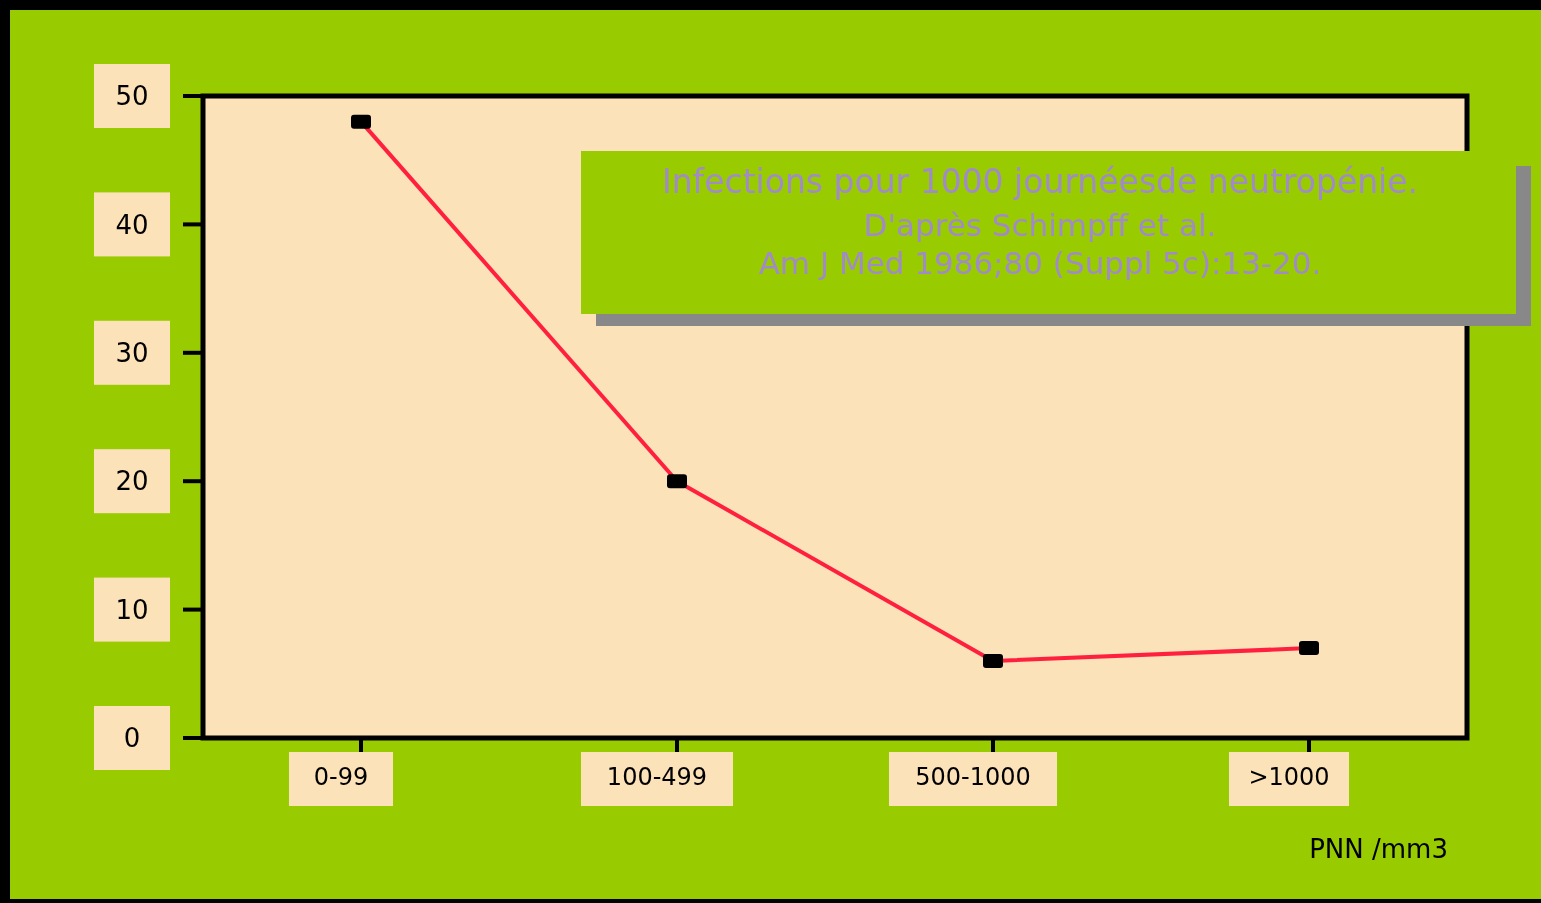 The image size is (1541, 903). What do you see at coordinates (132, 352) in the screenshot?
I see `y-tick-label: 30` at bounding box center [132, 352].